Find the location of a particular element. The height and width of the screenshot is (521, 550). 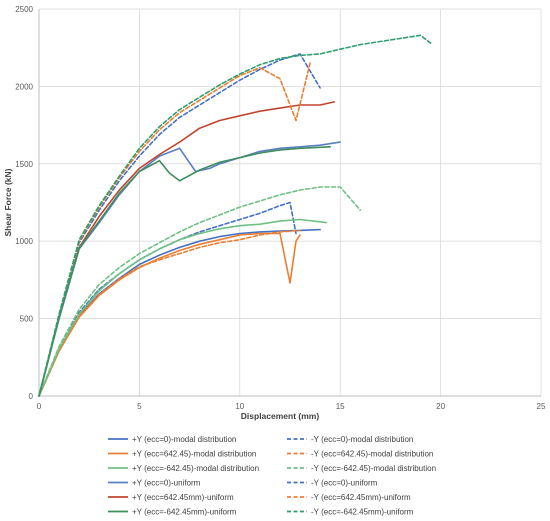

legend-label: -Y (ecc=0)-uniform is located at coordinates (344, 483).